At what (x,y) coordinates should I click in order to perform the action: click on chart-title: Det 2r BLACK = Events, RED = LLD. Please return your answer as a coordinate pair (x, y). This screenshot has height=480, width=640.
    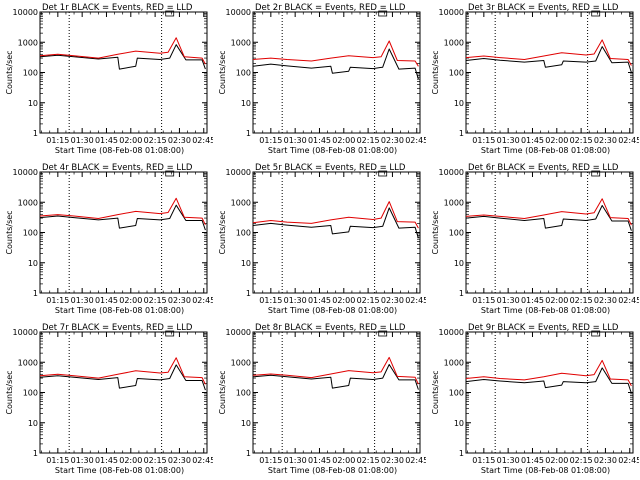
    Looking at the image, I should click on (330, 8).